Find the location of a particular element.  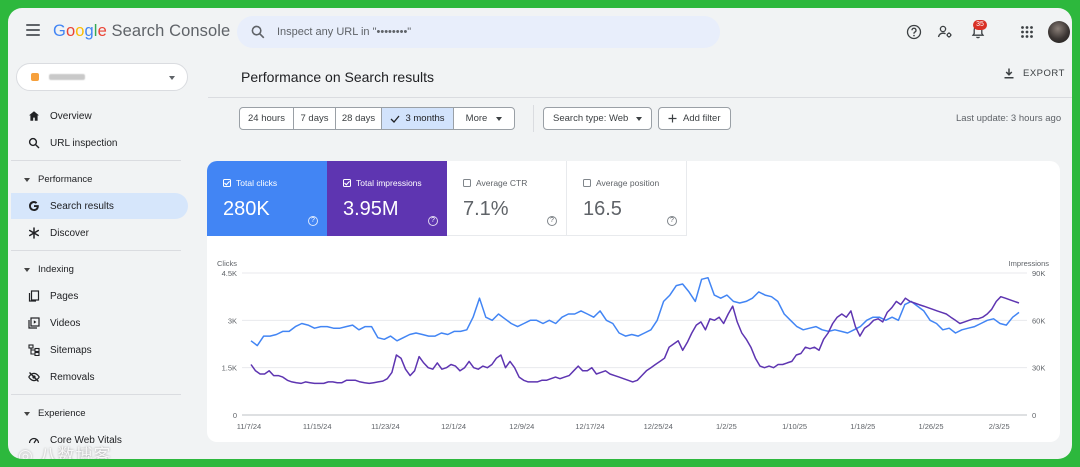

metric-total-clicks: Total clicks 280K ? is located at coordinates (267, 198).